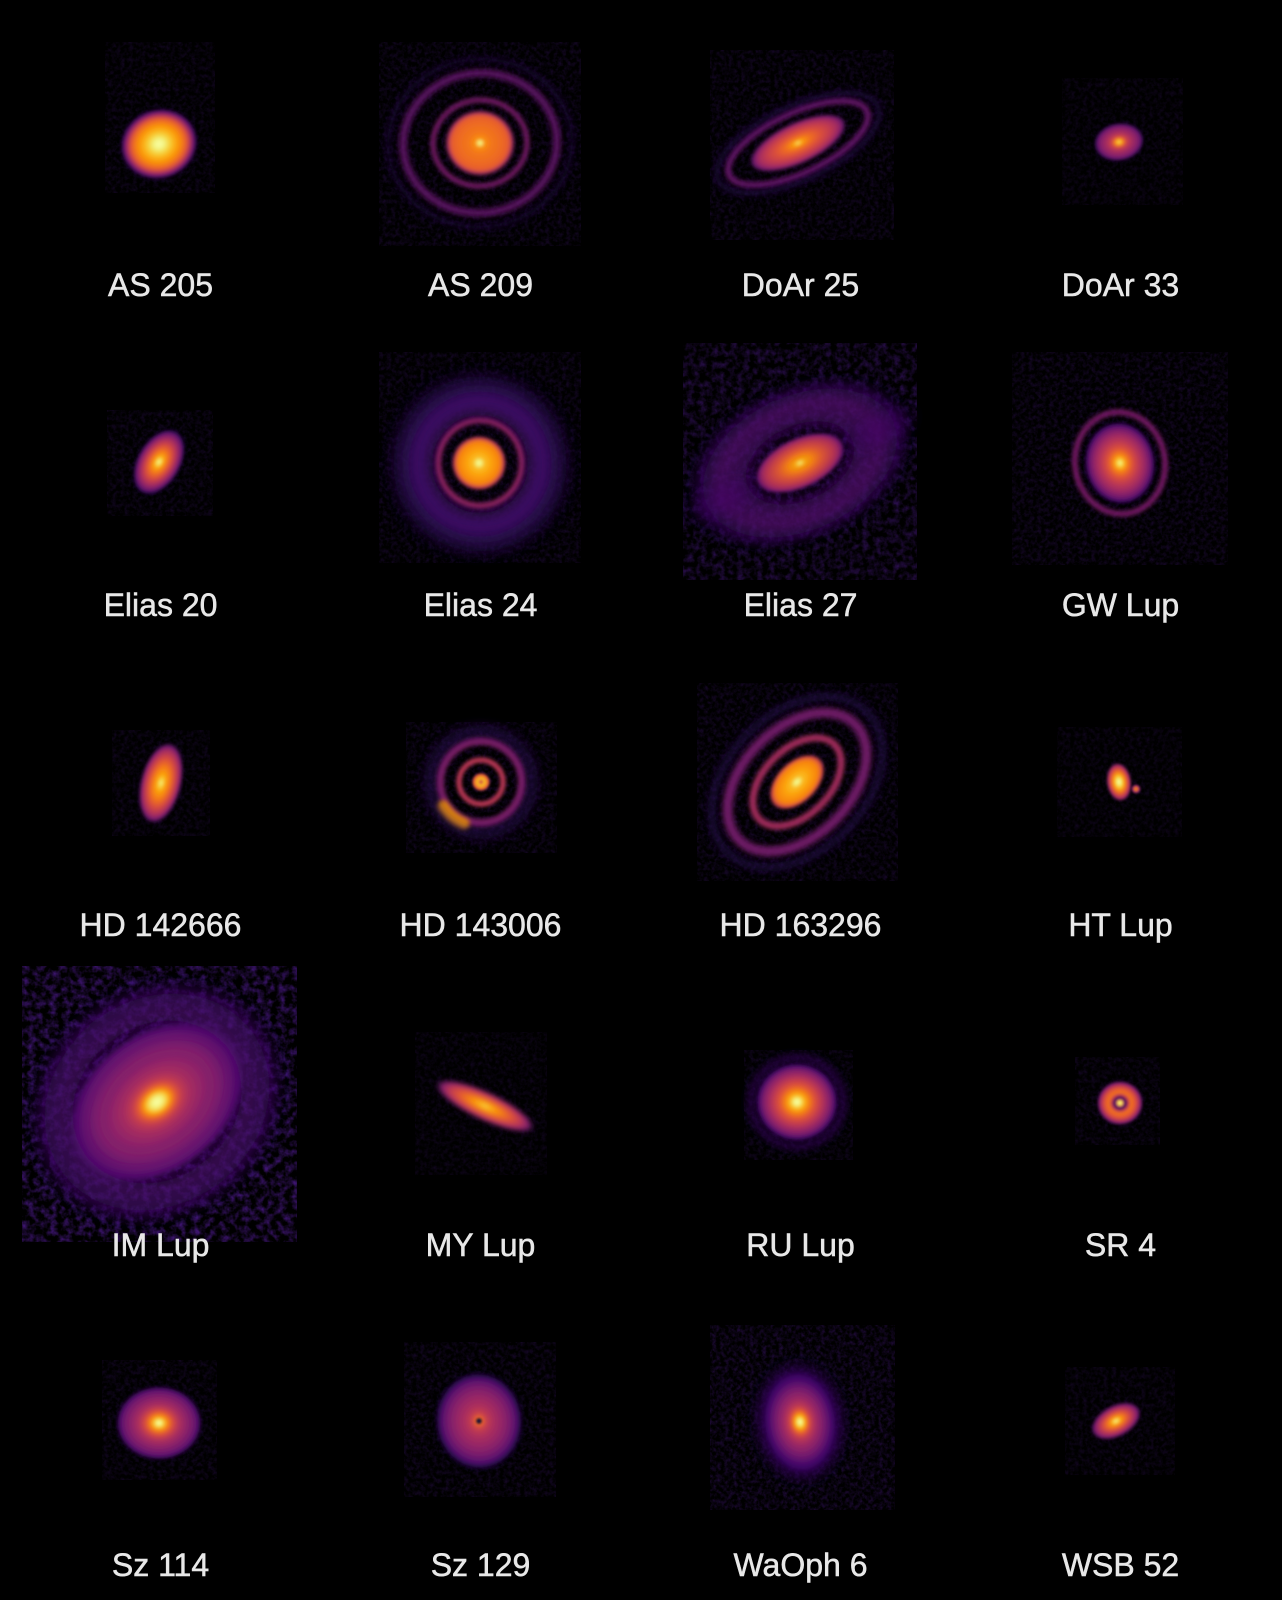 This screenshot has height=1600, width=1282. What do you see at coordinates (481, 605) in the screenshot?
I see `svg-text: Elias 24` at bounding box center [481, 605].